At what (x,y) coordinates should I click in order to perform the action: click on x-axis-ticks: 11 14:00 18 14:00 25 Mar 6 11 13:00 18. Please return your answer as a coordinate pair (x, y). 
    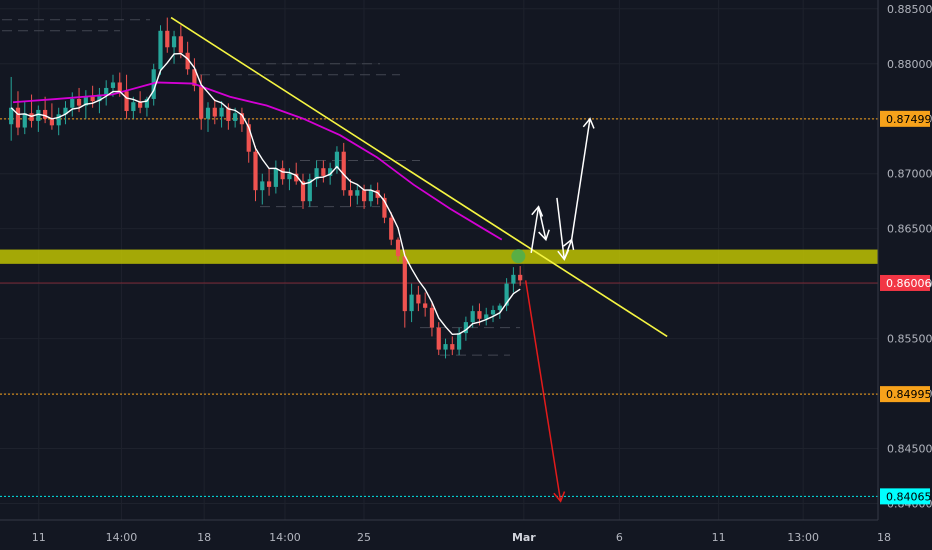
    Looking at the image, I should click on (461, 537).